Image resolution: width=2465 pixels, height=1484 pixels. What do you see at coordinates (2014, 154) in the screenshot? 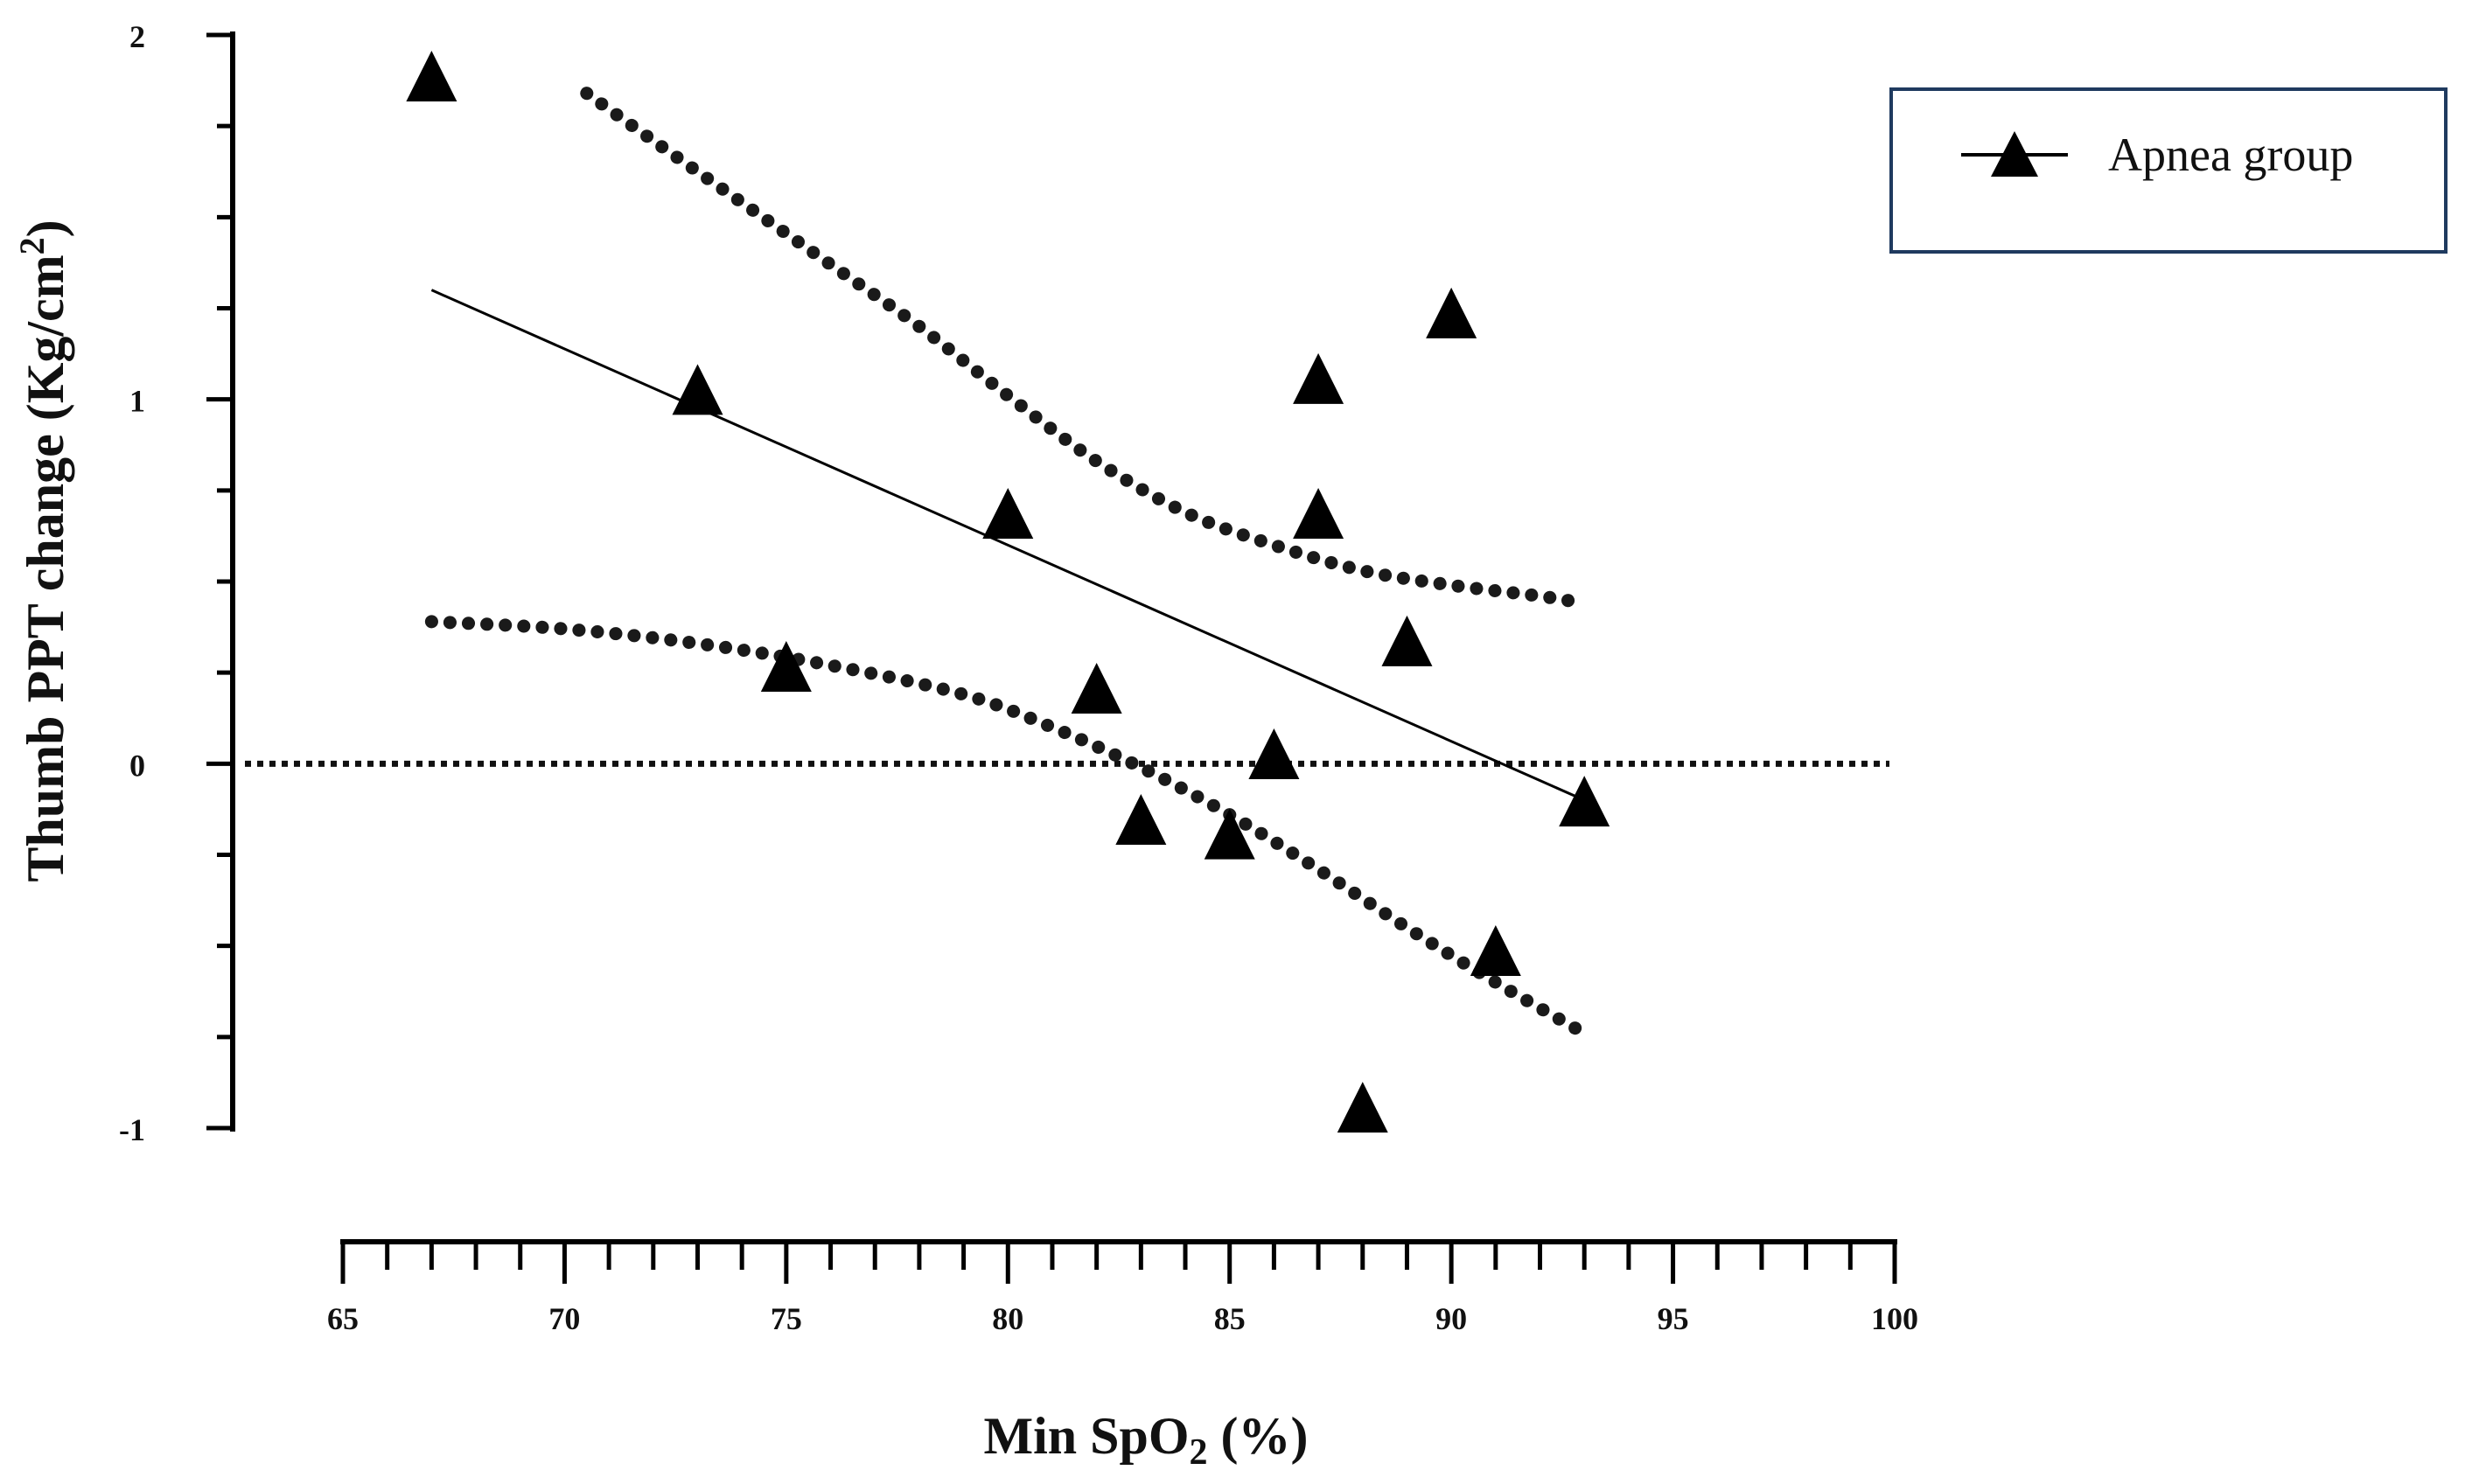
I see `legend-triangle-icon` at bounding box center [2014, 154].